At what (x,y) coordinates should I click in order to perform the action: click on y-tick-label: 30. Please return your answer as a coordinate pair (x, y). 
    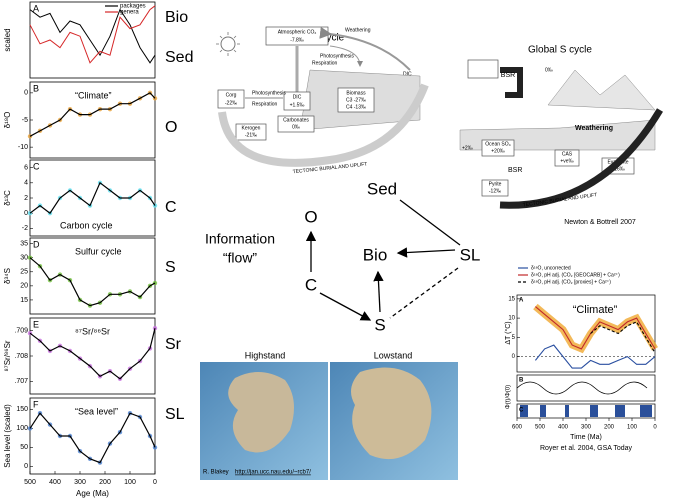
    Looking at the image, I should click on (24, 258).